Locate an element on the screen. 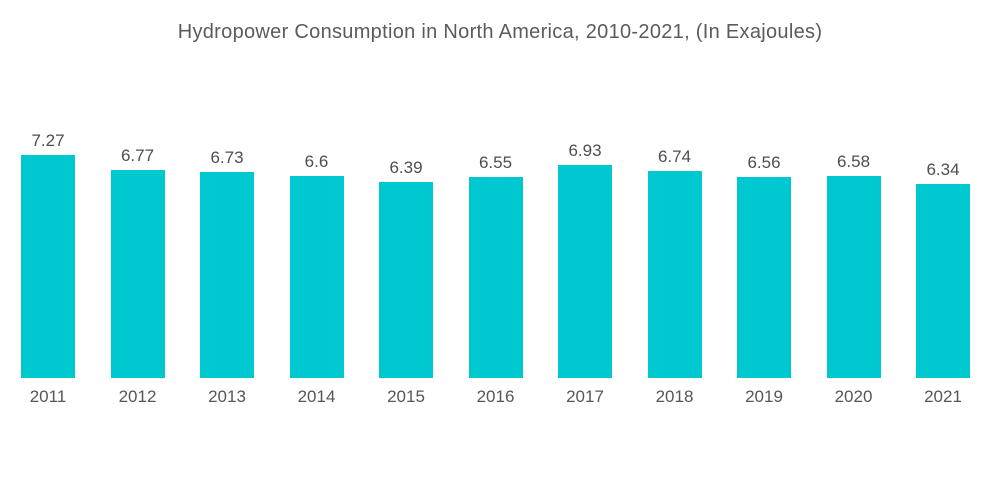 The width and height of the screenshot is (1000, 504). x-axis-tick-label: 2013 is located at coordinates (227, 396).